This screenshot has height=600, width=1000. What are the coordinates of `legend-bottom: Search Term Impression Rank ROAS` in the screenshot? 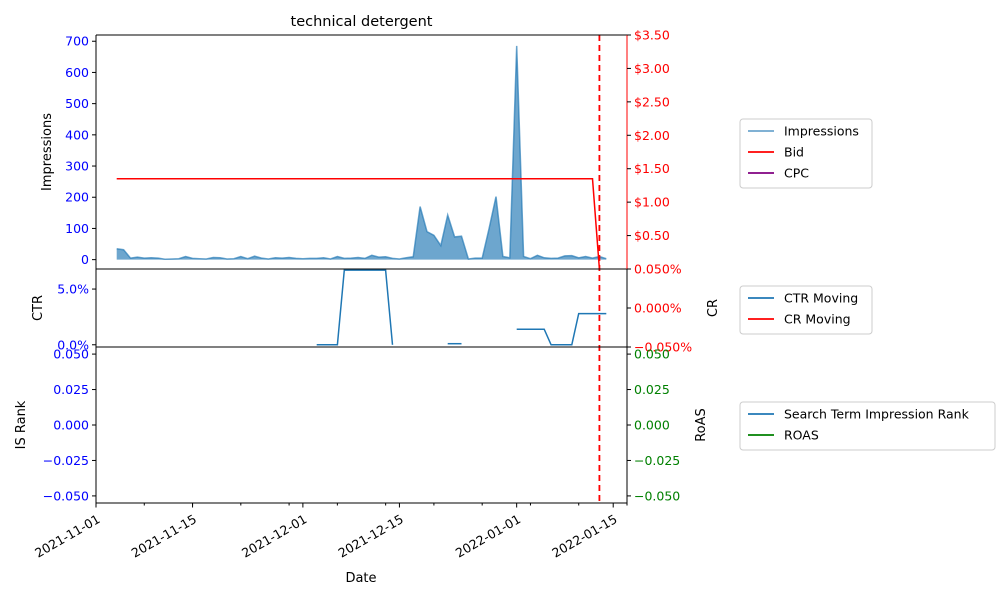 It's located at (867, 426).